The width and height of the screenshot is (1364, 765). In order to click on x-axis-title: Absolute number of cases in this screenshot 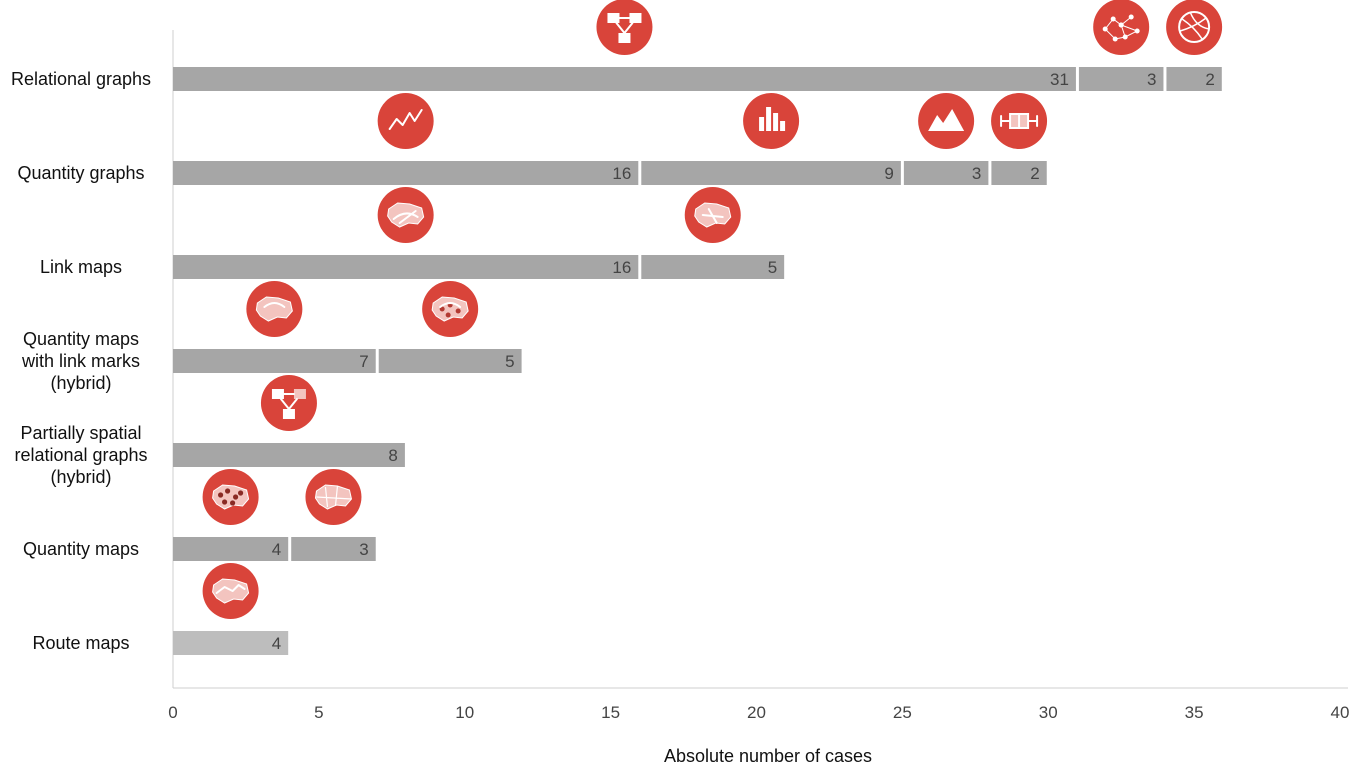, I will do `click(768, 755)`.